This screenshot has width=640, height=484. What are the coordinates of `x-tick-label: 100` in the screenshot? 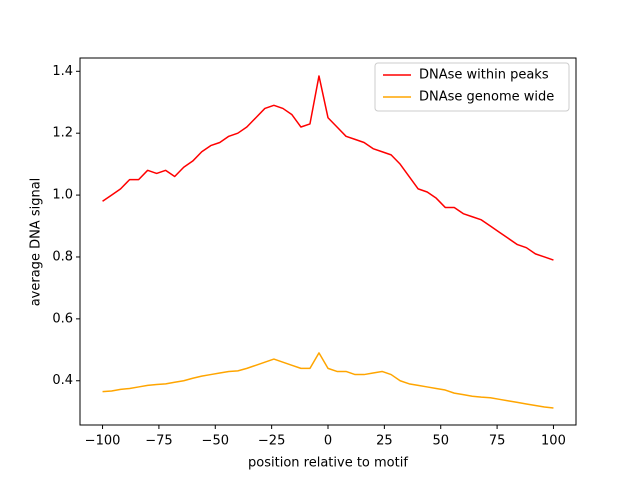 It's located at (553, 441).